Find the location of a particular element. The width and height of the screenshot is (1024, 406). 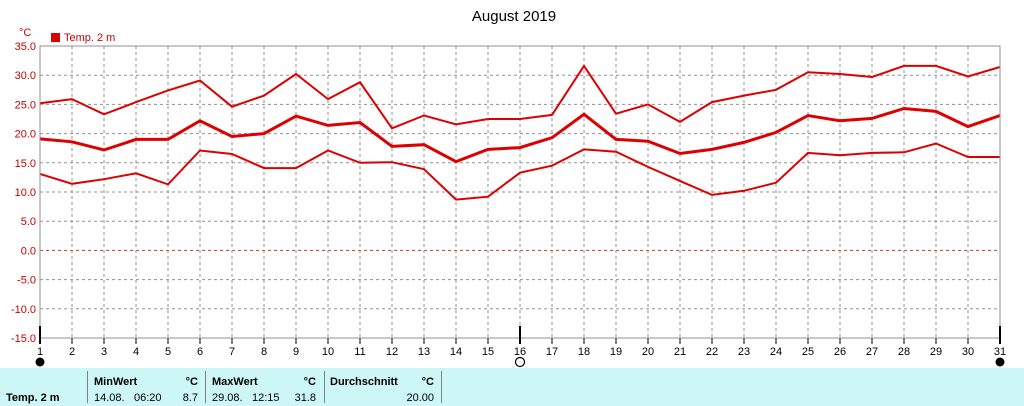

x-tick-label: 5 is located at coordinates (168, 352).